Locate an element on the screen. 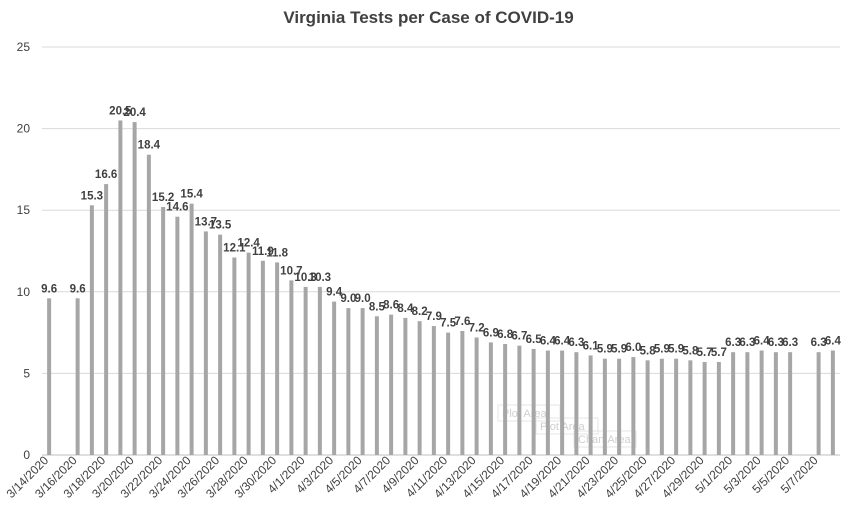  data-label: 12.1 is located at coordinates (234, 249).